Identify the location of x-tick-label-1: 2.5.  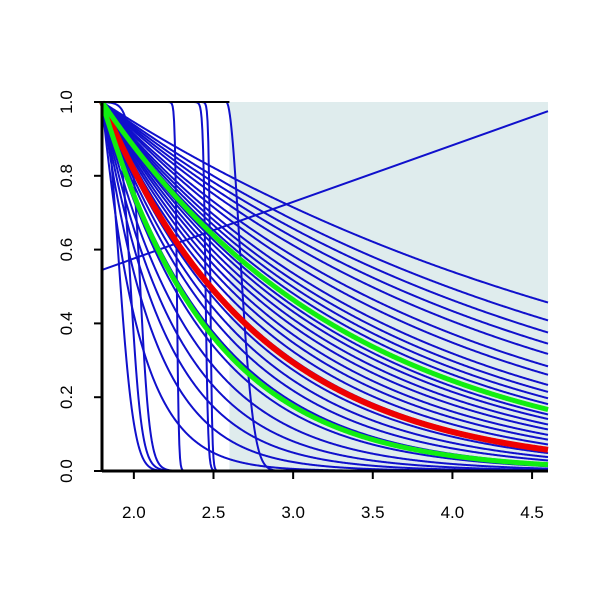
(214, 512).